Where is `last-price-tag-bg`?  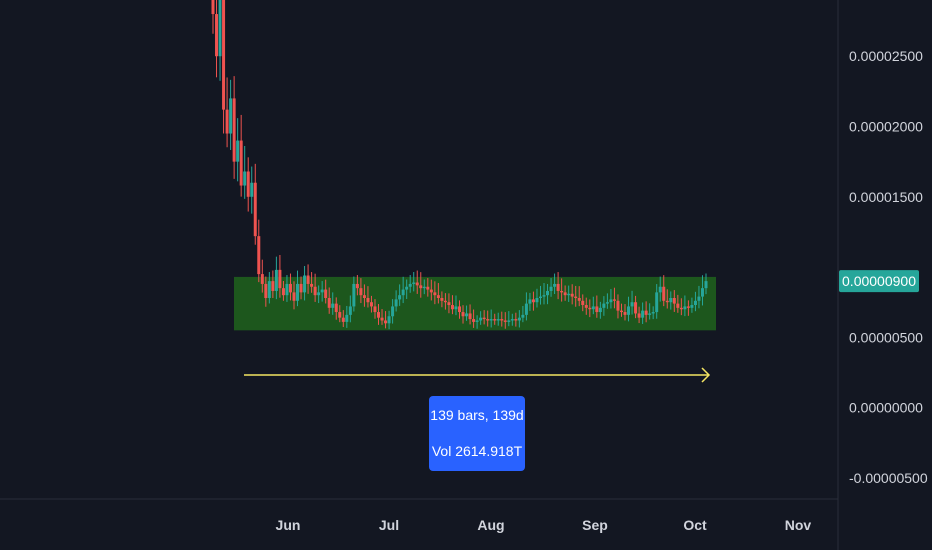 last-price-tag-bg is located at coordinates (879, 281).